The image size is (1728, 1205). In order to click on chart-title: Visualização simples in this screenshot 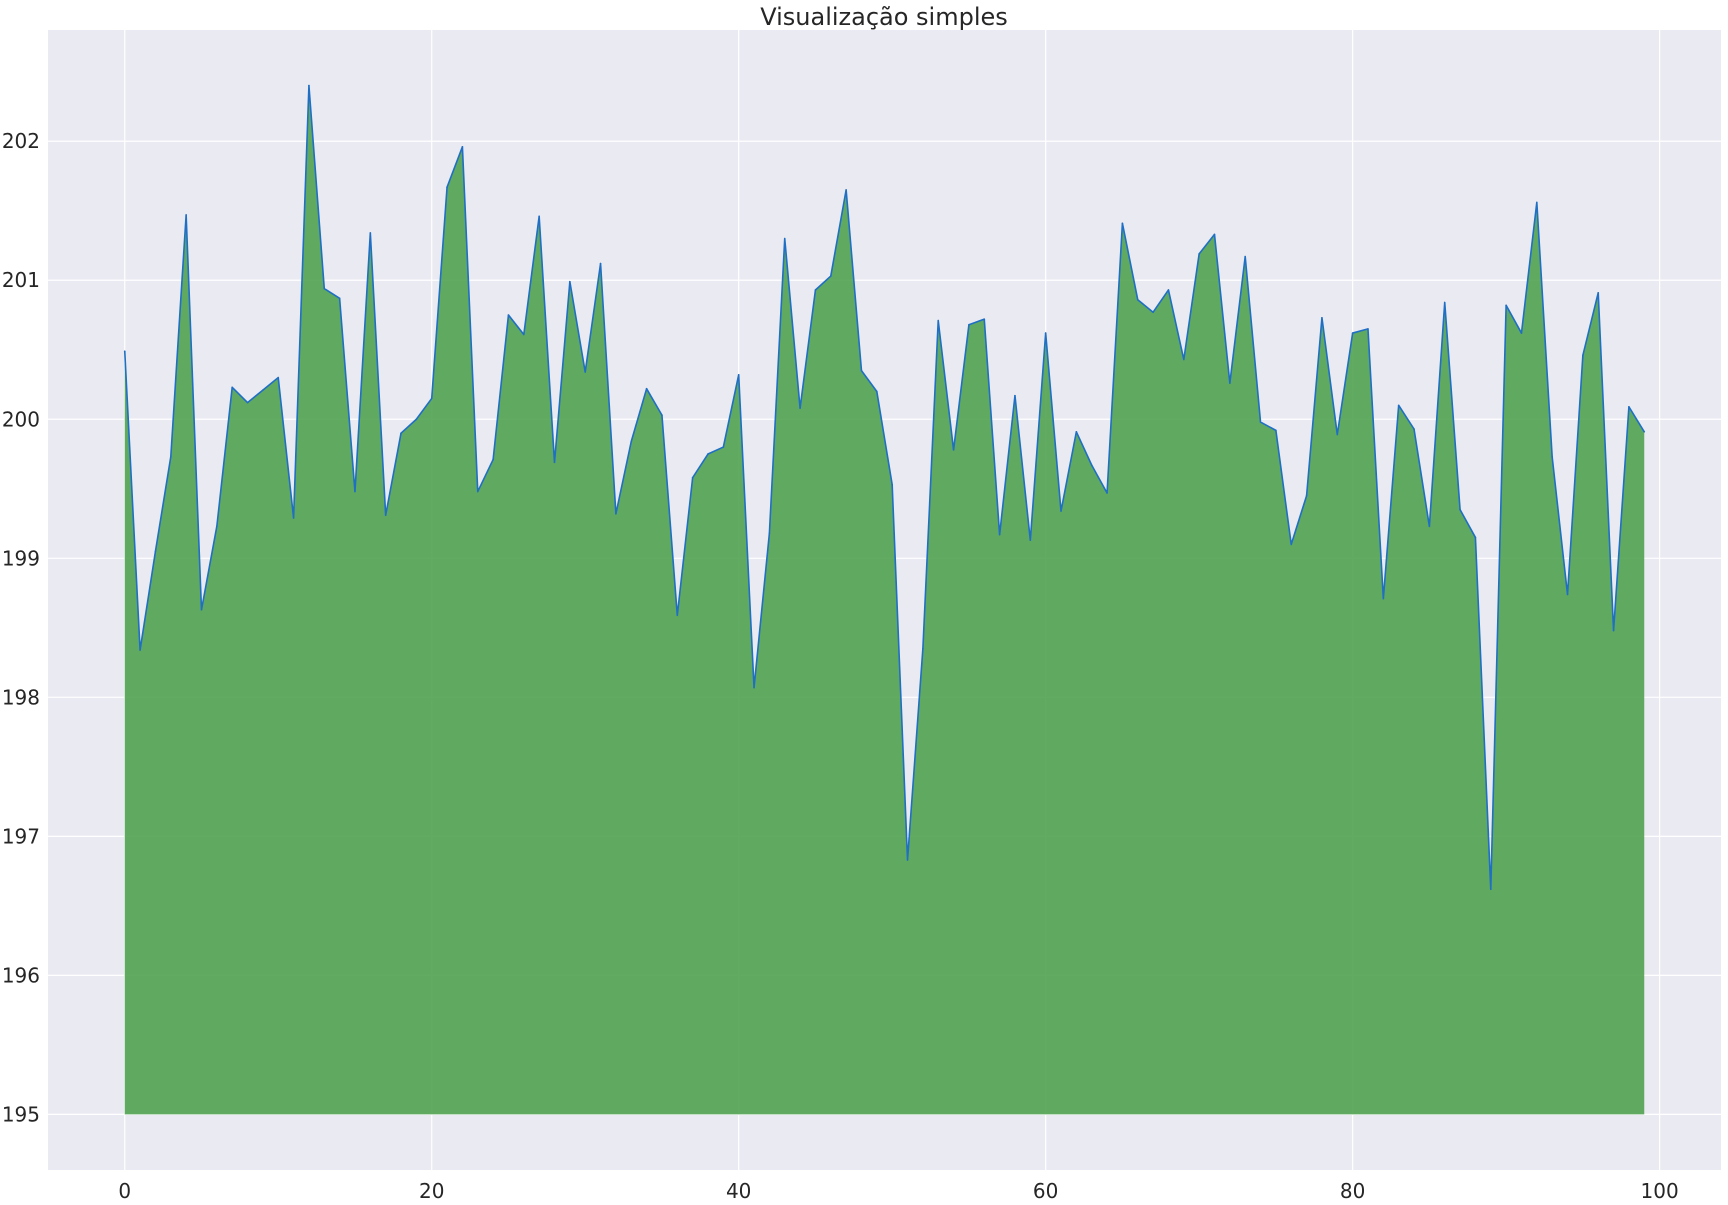, I will do `click(884, 17)`.